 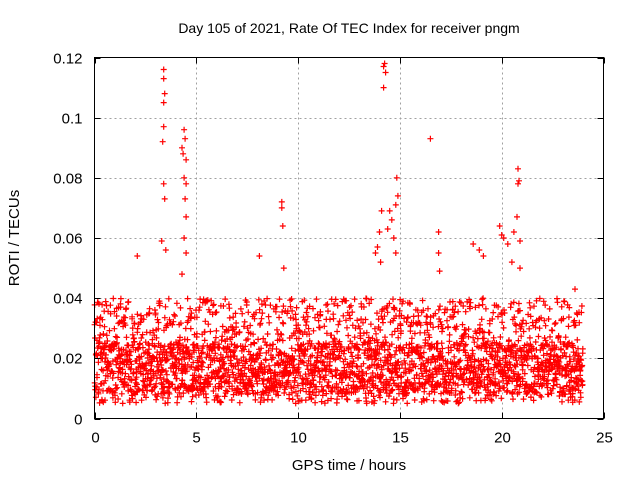 I want to click on x-tick-label: 5, so click(x=196, y=438).